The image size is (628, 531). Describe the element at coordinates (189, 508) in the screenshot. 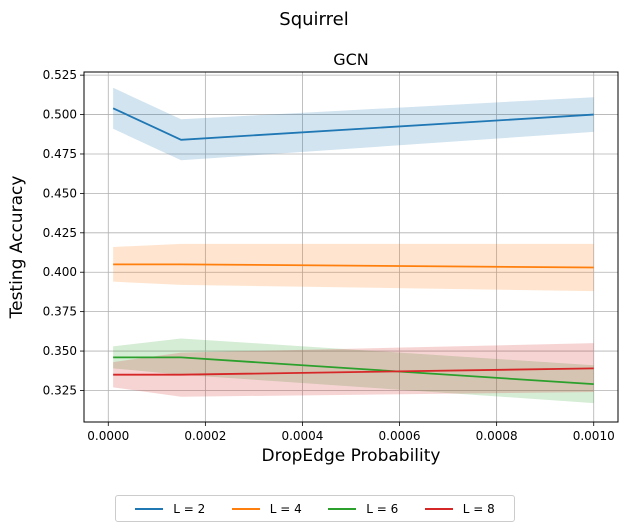

I see `legend-label: L = 2` at that location.